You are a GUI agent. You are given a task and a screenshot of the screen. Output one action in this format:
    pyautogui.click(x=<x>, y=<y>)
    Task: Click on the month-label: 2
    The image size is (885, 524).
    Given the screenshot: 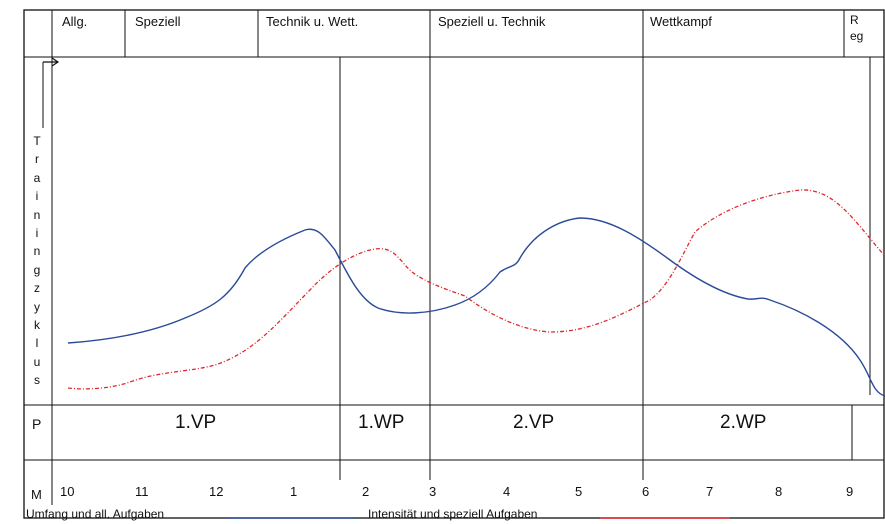 What is the action you would take?
    pyautogui.click(x=366, y=491)
    